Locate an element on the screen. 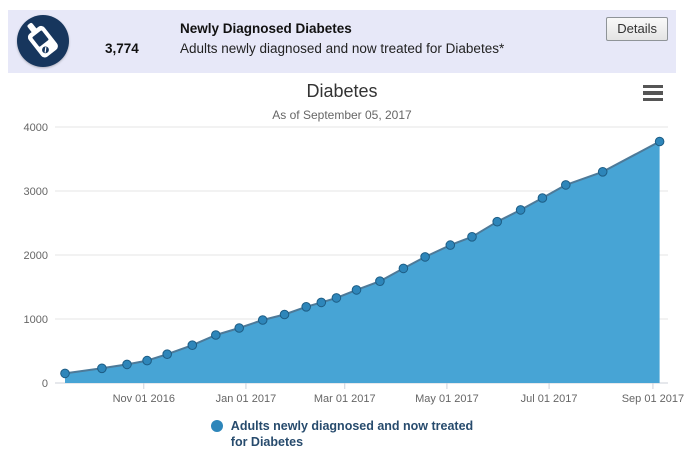 This screenshot has height=457, width=684. chart-subtitle: As of September 05, 2017 is located at coordinates (342, 115).